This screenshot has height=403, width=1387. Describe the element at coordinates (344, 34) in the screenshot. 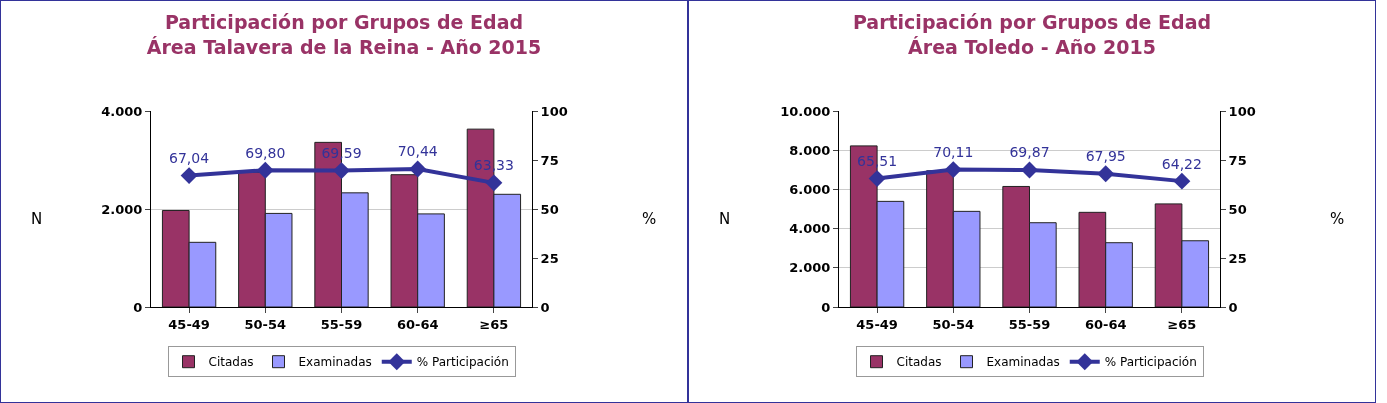

I see `chart-title: Participación por Grupos de Edad Área Talavera de la Reina - Año 2015` at that location.